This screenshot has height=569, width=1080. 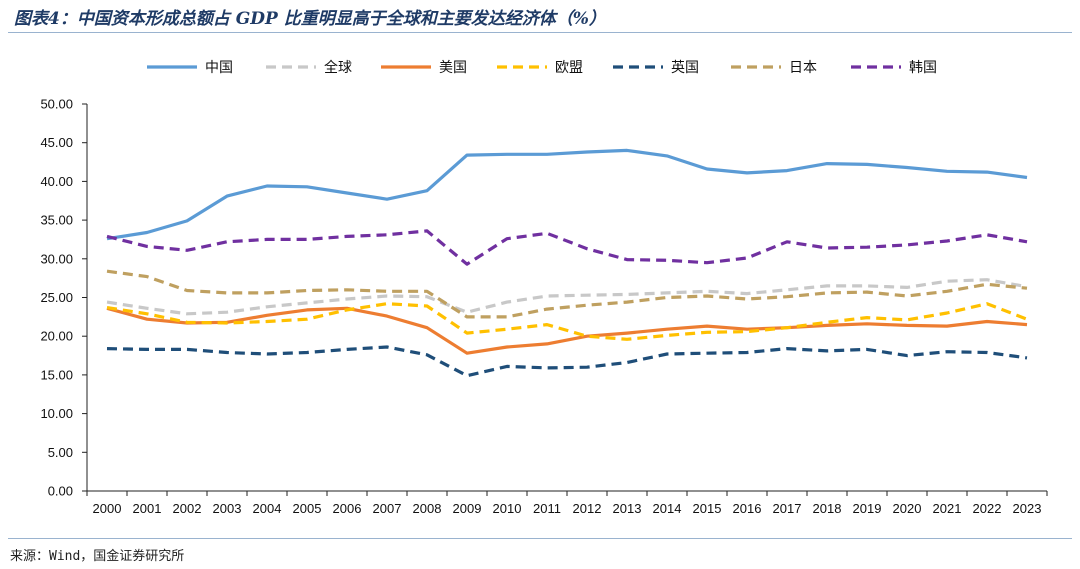 What do you see at coordinates (219, 68) in the screenshot?
I see `legend-label-0: 中国` at bounding box center [219, 68].